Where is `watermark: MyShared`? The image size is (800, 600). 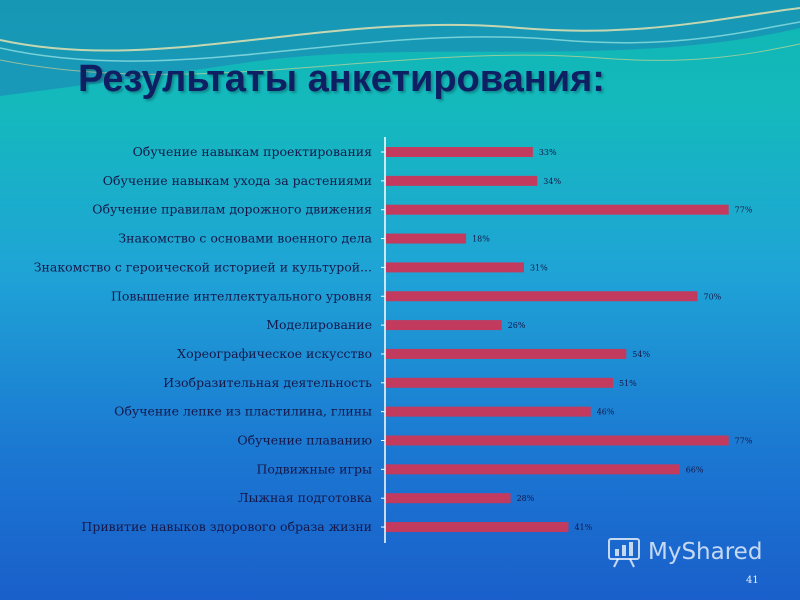
watermark: MyShared is located at coordinates (684, 552).